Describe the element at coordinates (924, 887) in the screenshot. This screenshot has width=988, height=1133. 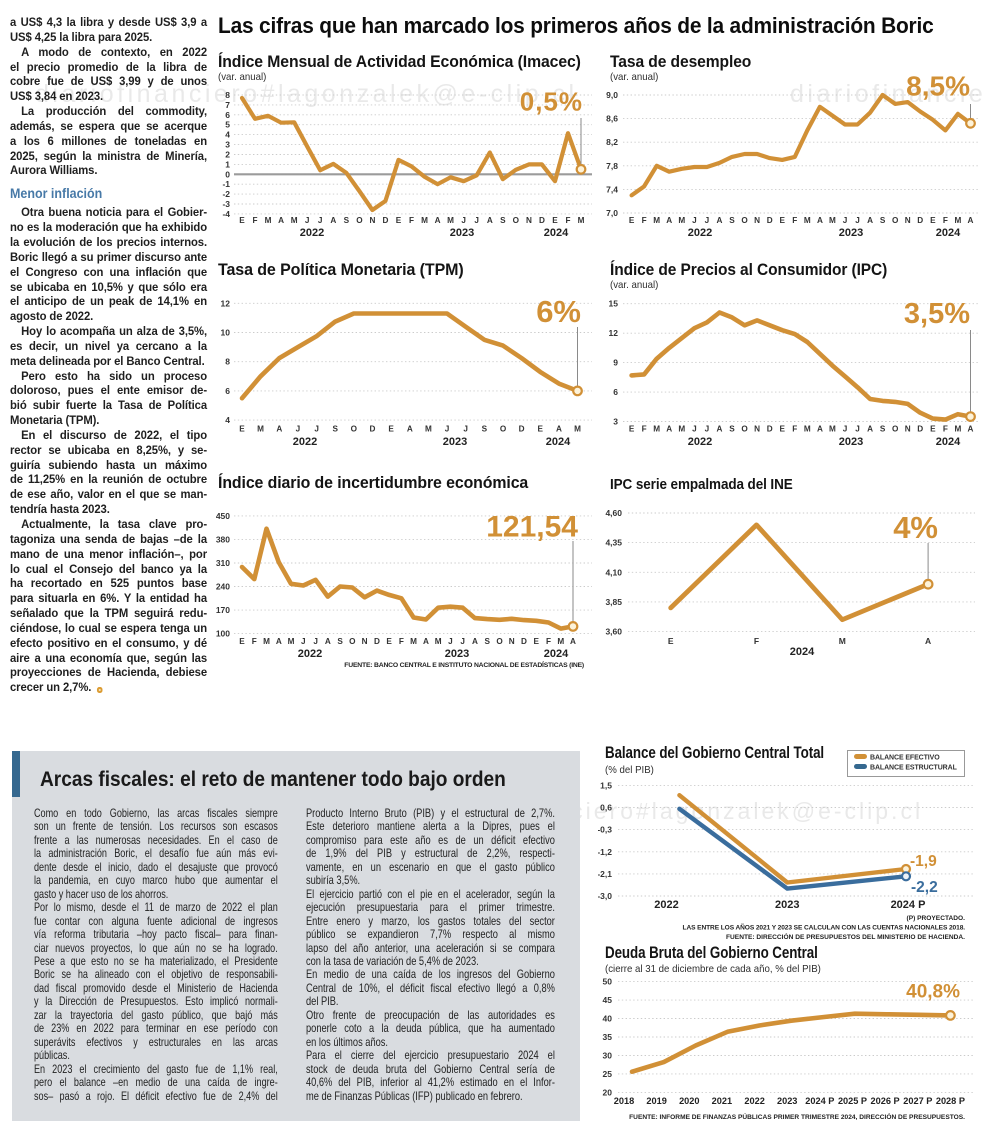
I see `svg-text: -2,2` at that location.